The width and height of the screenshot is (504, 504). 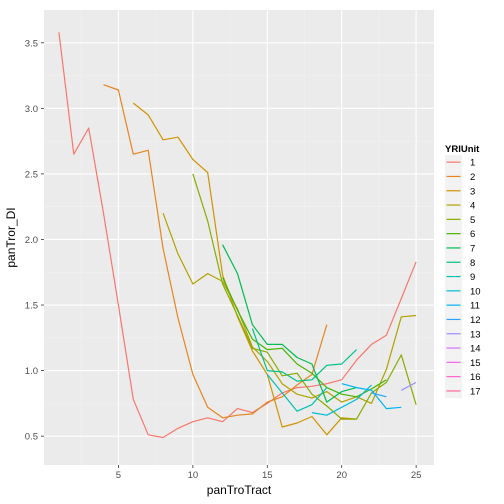 I want to click on legend-label-4: 4, so click(x=472, y=206).